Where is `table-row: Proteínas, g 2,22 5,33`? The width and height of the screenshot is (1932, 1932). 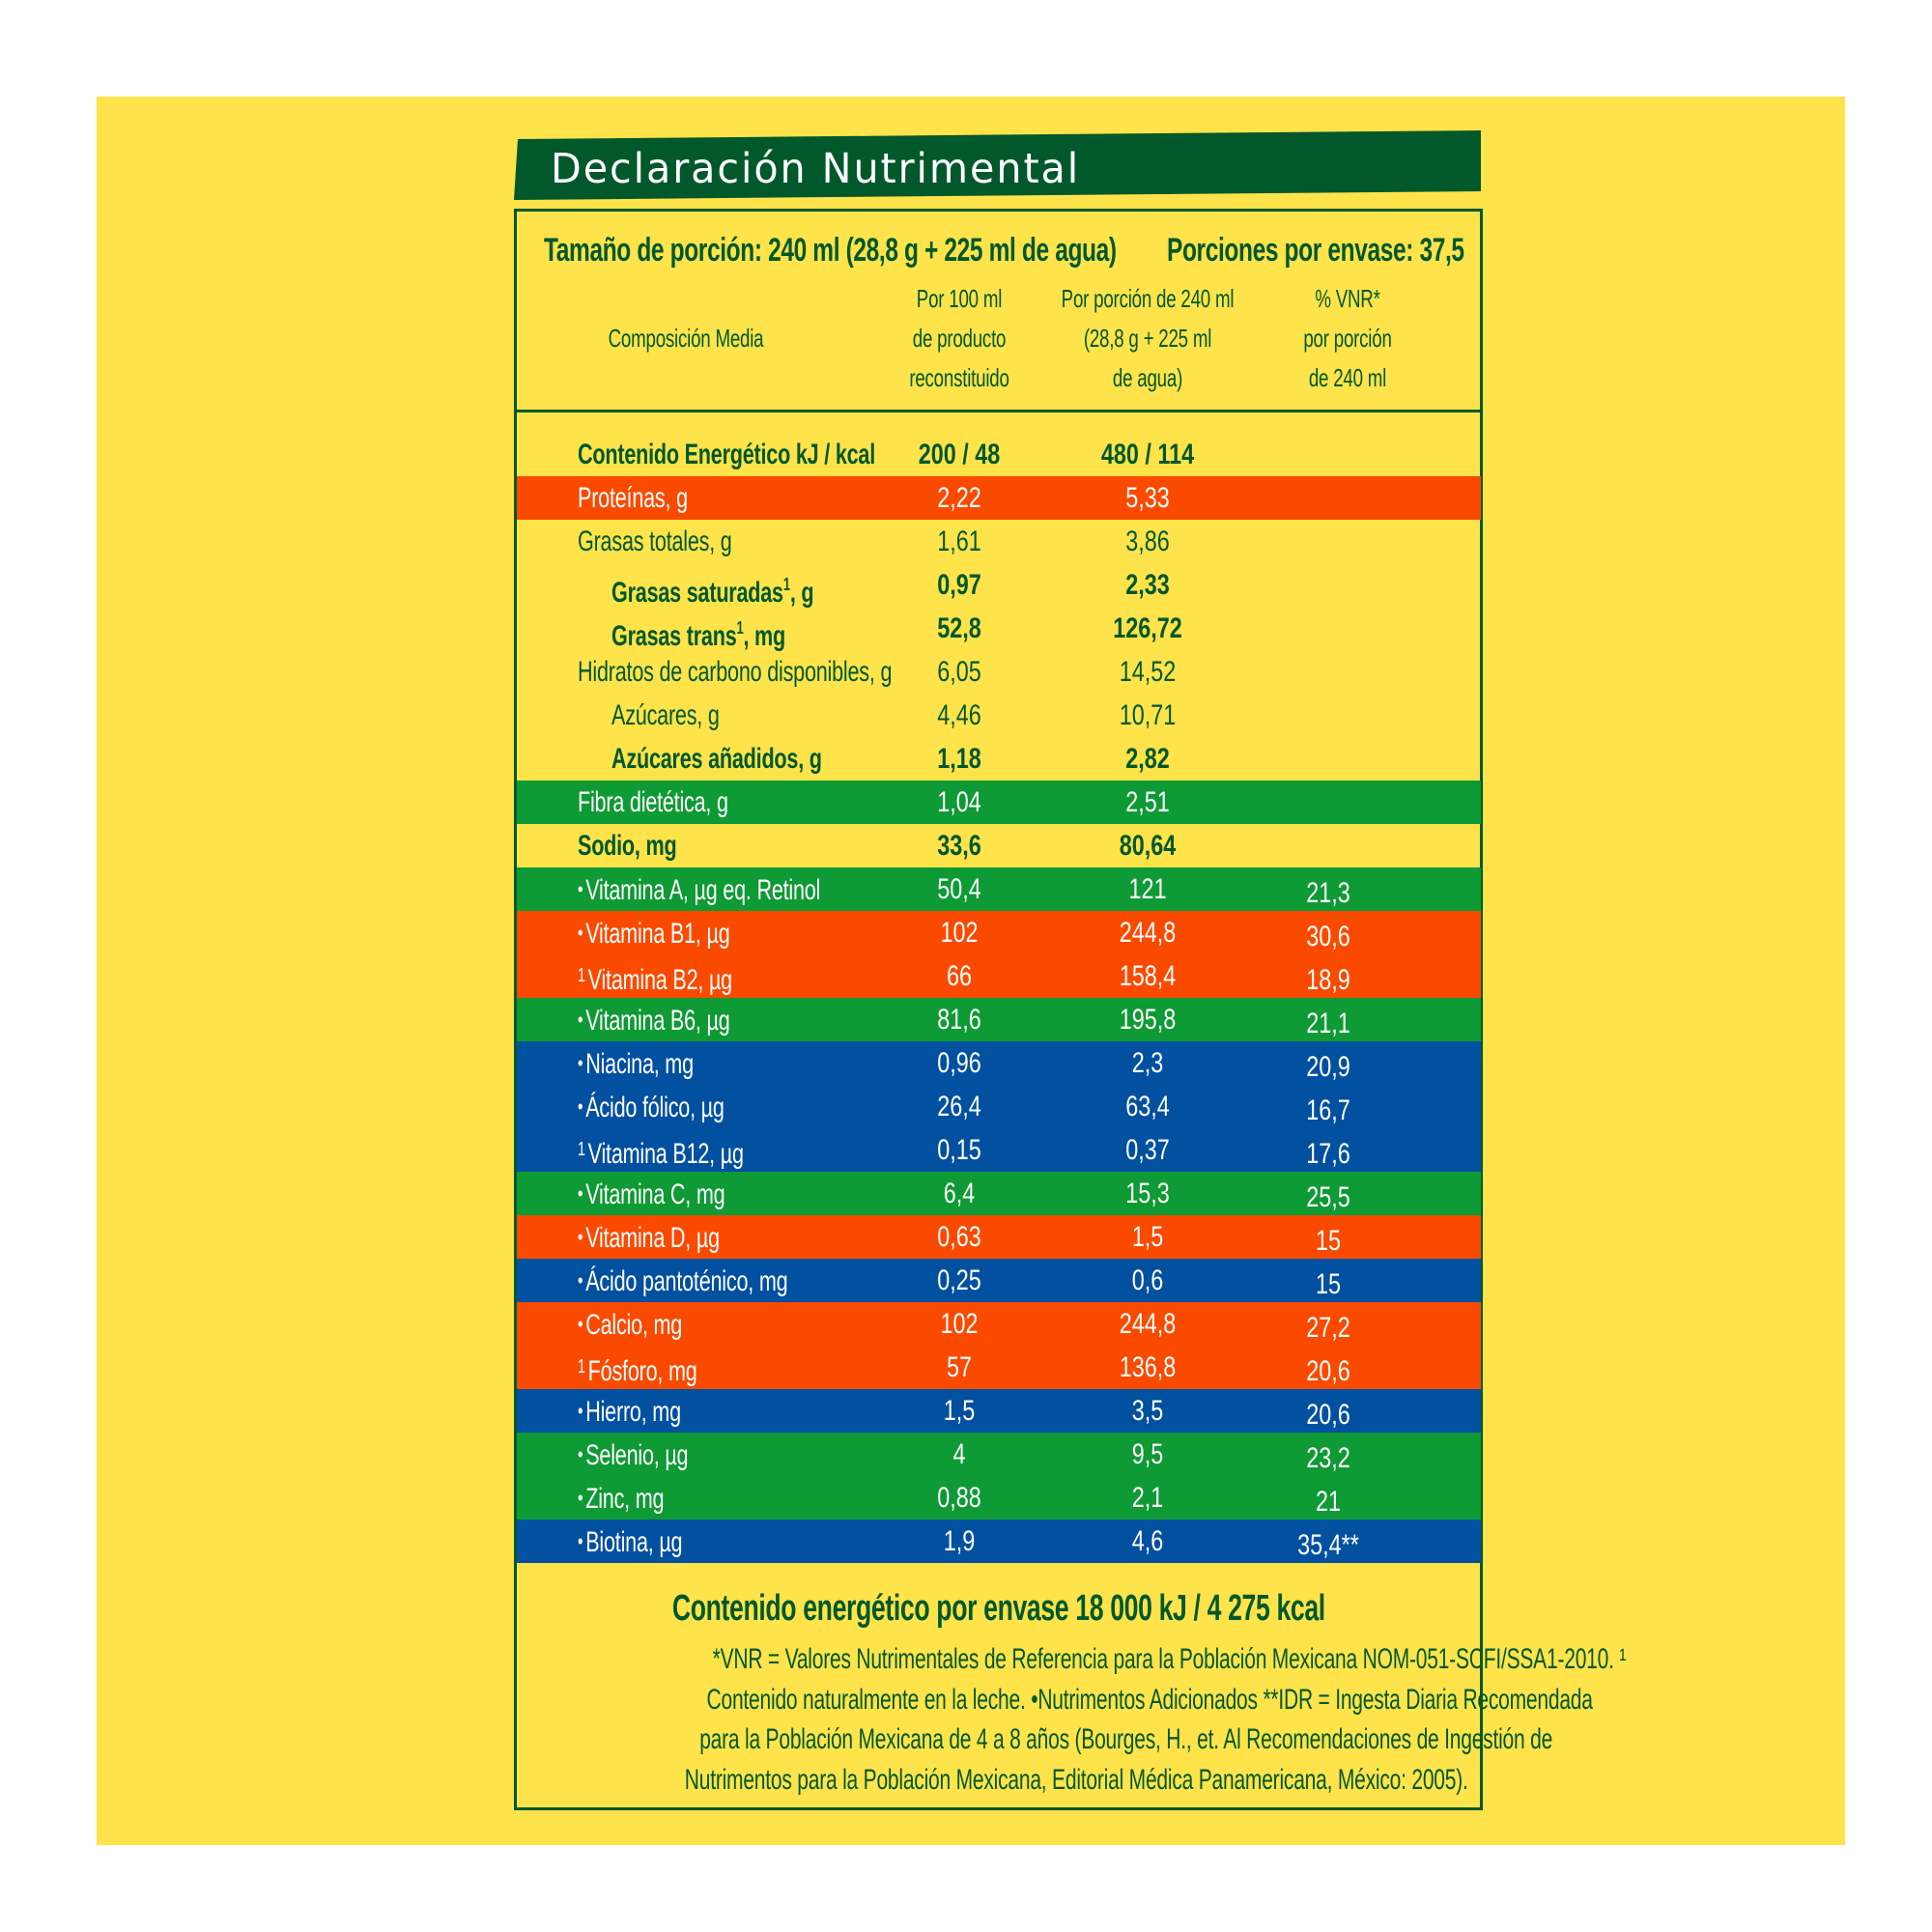 table-row: Proteínas, g 2,22 5,33 is located at coordinates (999, 498).